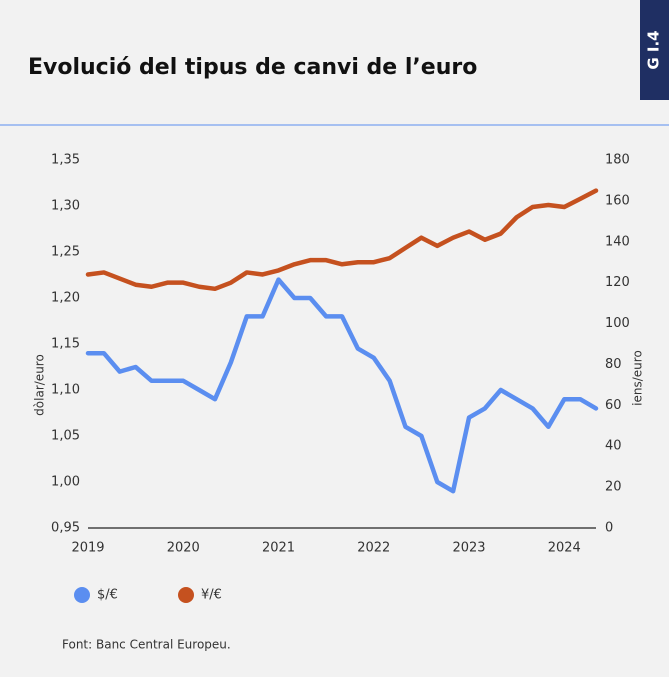  Describe the element at coordinates (87, 548) in the screenshot. I see `x-tick-label: 2019` at that location.